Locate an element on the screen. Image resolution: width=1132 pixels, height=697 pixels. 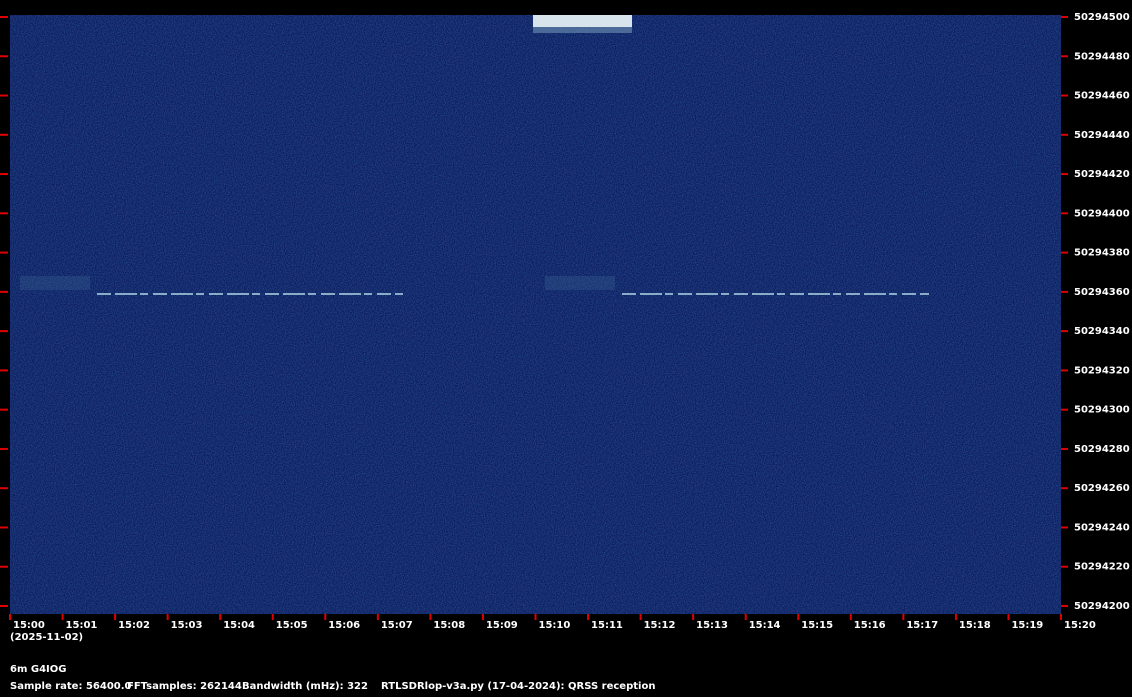
y-tick-label: 50294460 is located at coordinates (1102, 96).